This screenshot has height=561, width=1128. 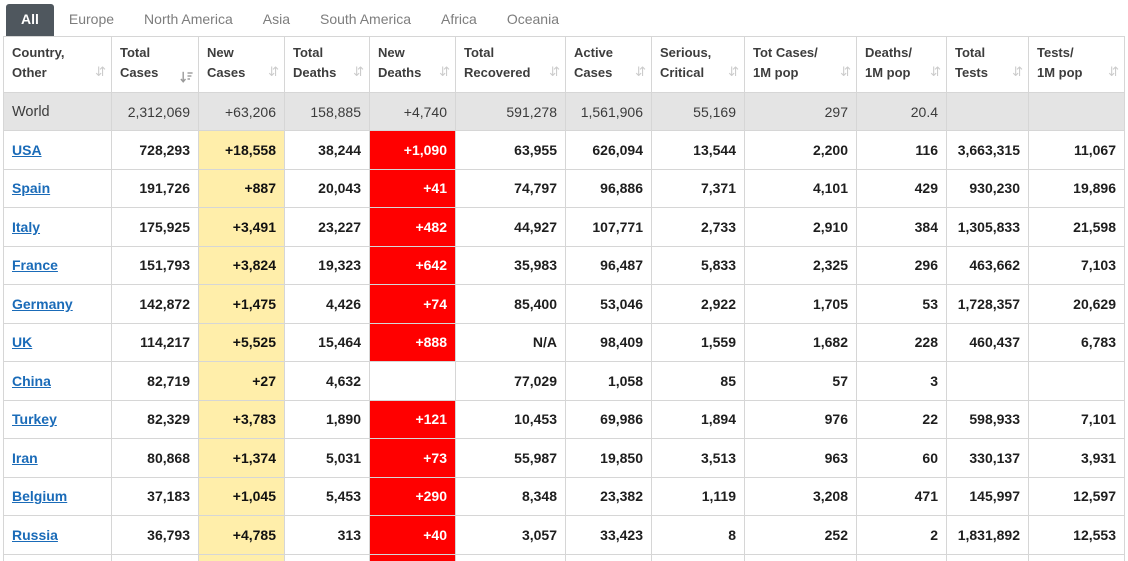 What do you see at coordinates (91, 19) in the screenshot?
I see `tab-europe: Europe` at bounding box center [91, 19].